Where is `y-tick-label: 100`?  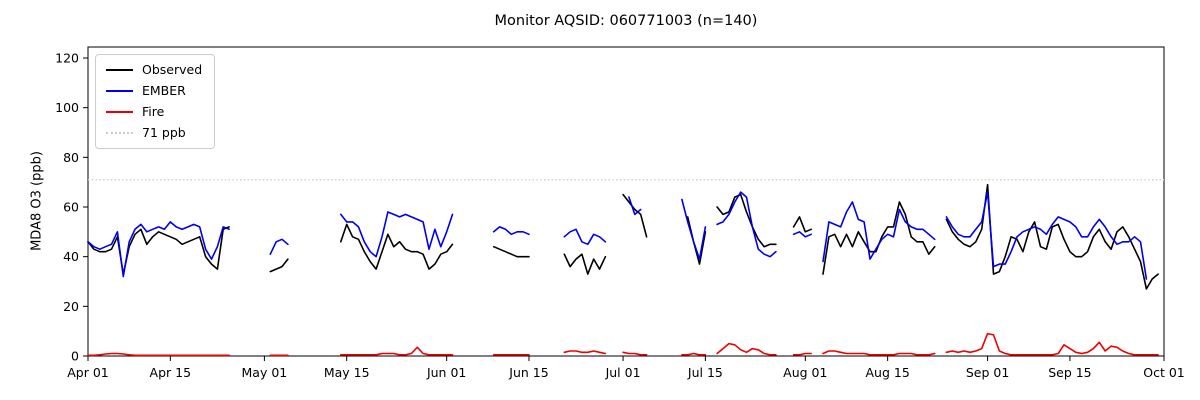
y-tick-label: 100 is located at coordinates (67, 107).